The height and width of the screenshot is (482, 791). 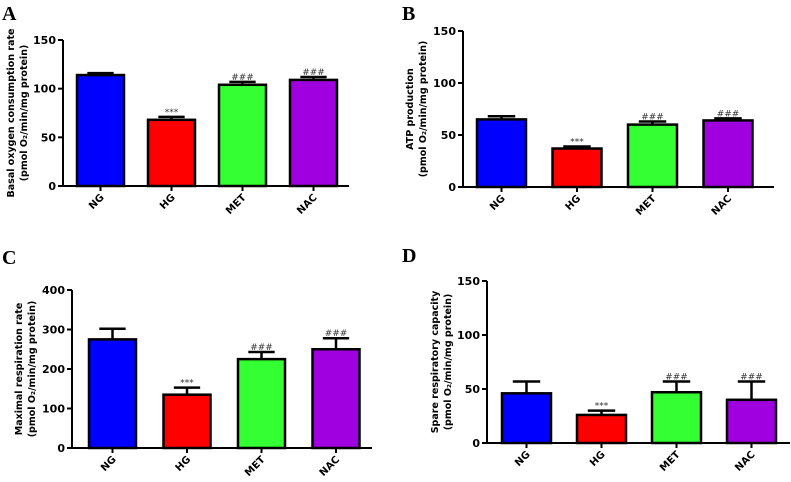 I want to click on panel-letter: A, so click(x=9, y=14).